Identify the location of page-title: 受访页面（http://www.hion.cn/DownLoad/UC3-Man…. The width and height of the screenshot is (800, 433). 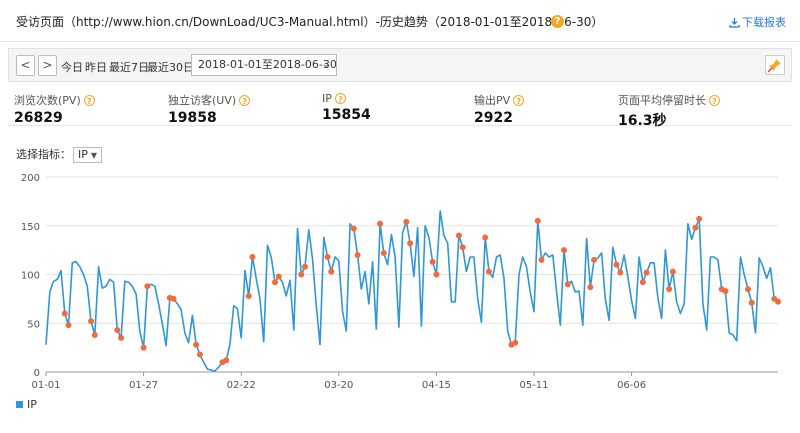
(310, 22).